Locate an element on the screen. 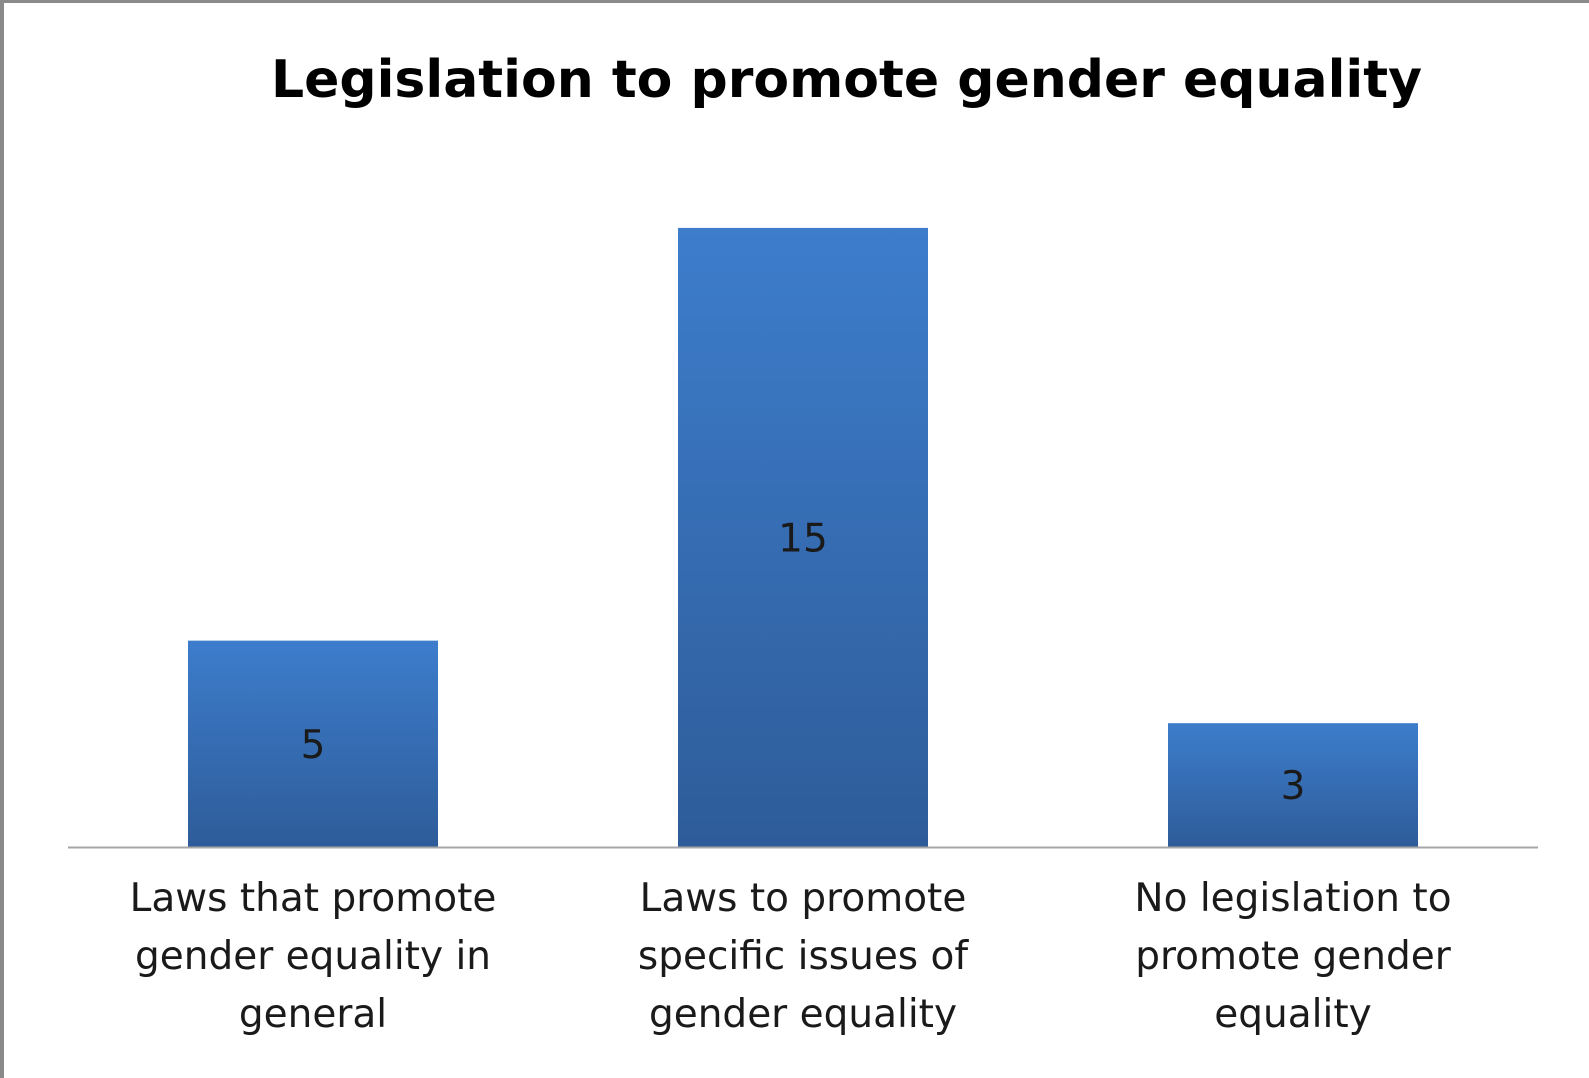  chart-title: Legislation to promote gender equality is located at coordinates (846, 80).